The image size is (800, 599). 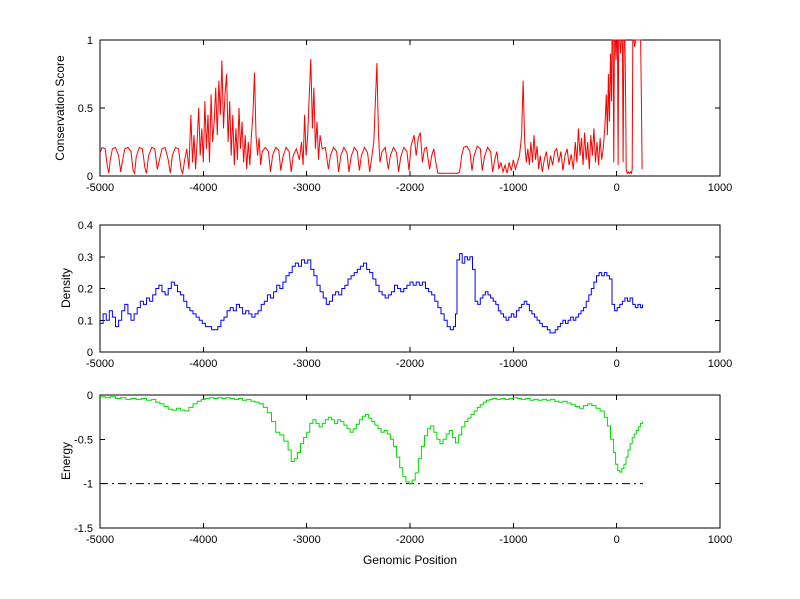 I want to click on series-density, so click(x=371, y=293).